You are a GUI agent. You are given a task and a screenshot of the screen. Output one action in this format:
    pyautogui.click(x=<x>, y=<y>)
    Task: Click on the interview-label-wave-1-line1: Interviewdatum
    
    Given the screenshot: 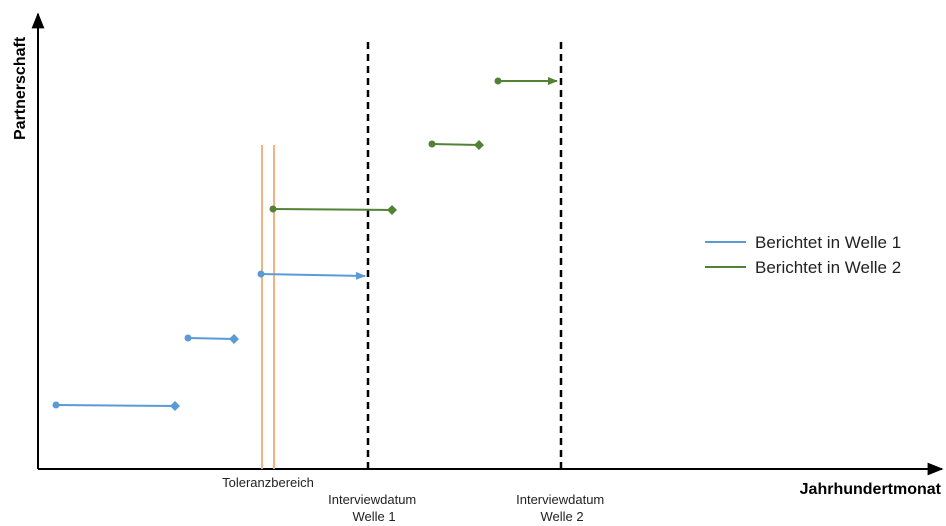 What is the action you would take?
    pyautogui.click(x=372, y=499)
    